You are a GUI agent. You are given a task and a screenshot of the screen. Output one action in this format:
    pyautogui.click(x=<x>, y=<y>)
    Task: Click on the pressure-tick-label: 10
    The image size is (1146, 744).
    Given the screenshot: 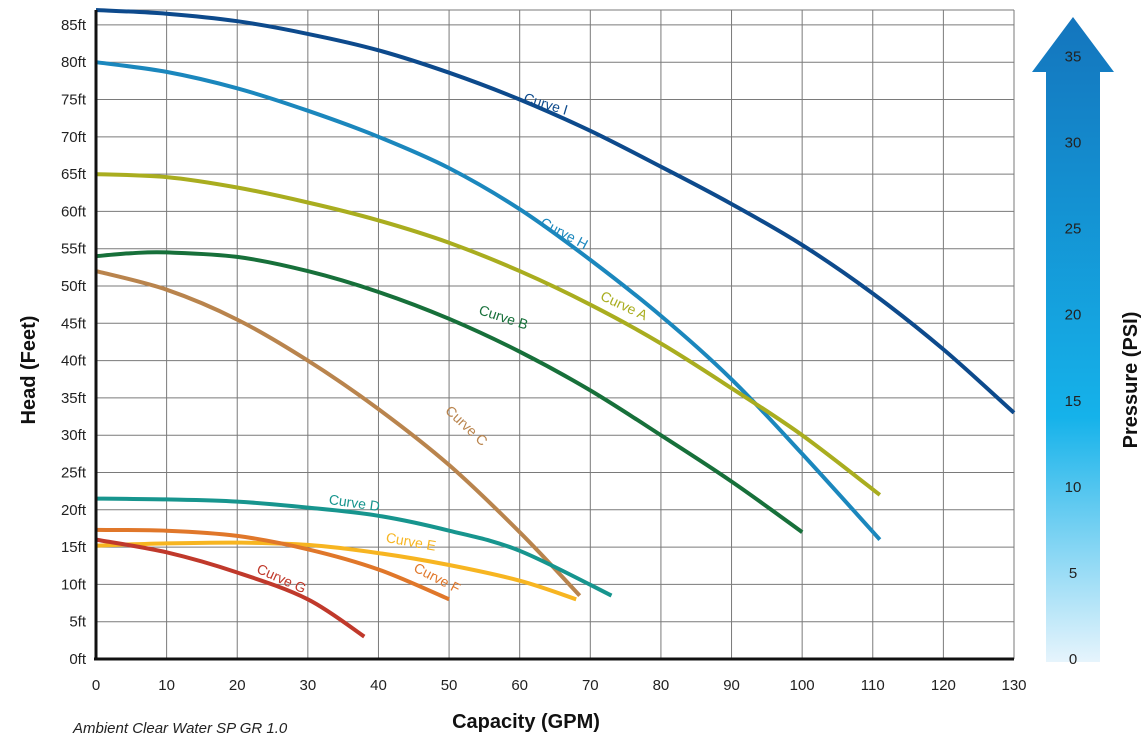 What is the action you would take?
    pyautogui.click(x=1073, y=487)
    